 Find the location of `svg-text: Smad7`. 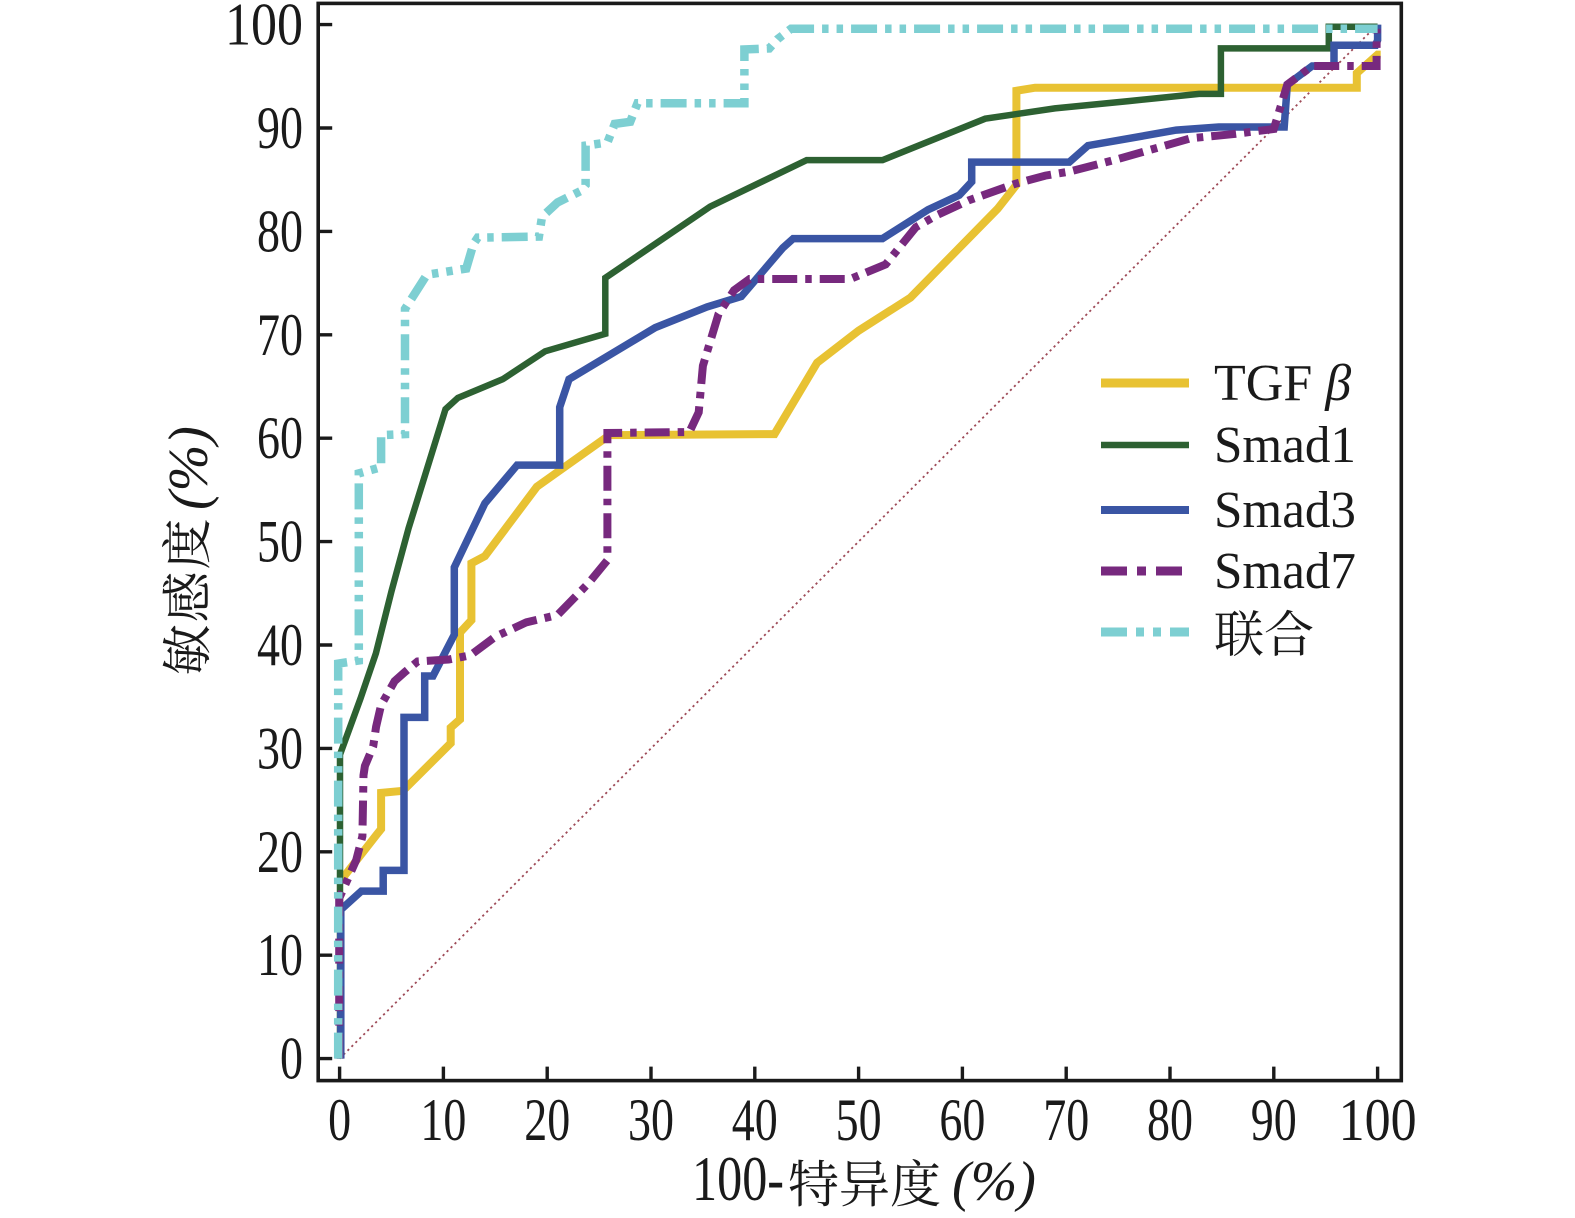

svg-text: Smad7 is located at coordinates (1285, 571).